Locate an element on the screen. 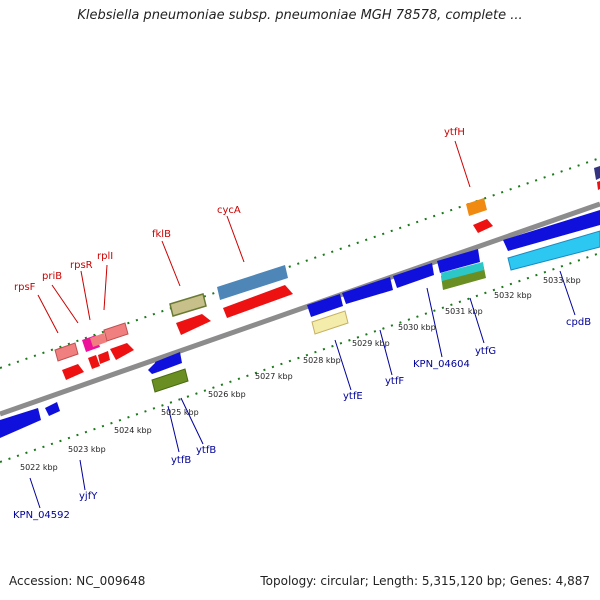 The image size is (600, 600). gene-ytfB-a is located at coordinates (153, 368).